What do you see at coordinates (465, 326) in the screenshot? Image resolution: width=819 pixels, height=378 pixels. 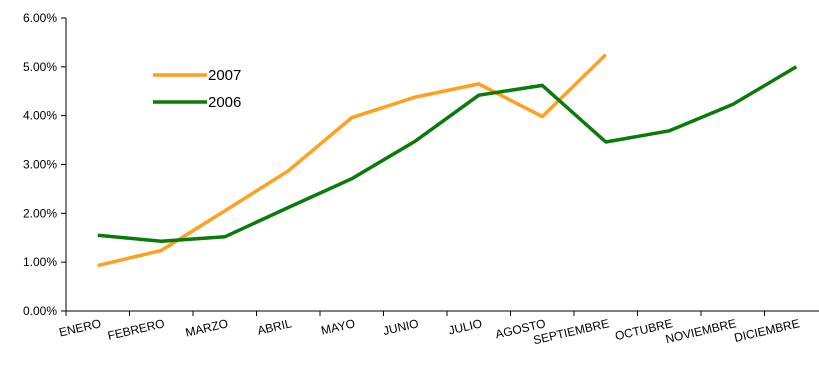 I see `x-category-label: JULIO` at bounding box center [465, 326].